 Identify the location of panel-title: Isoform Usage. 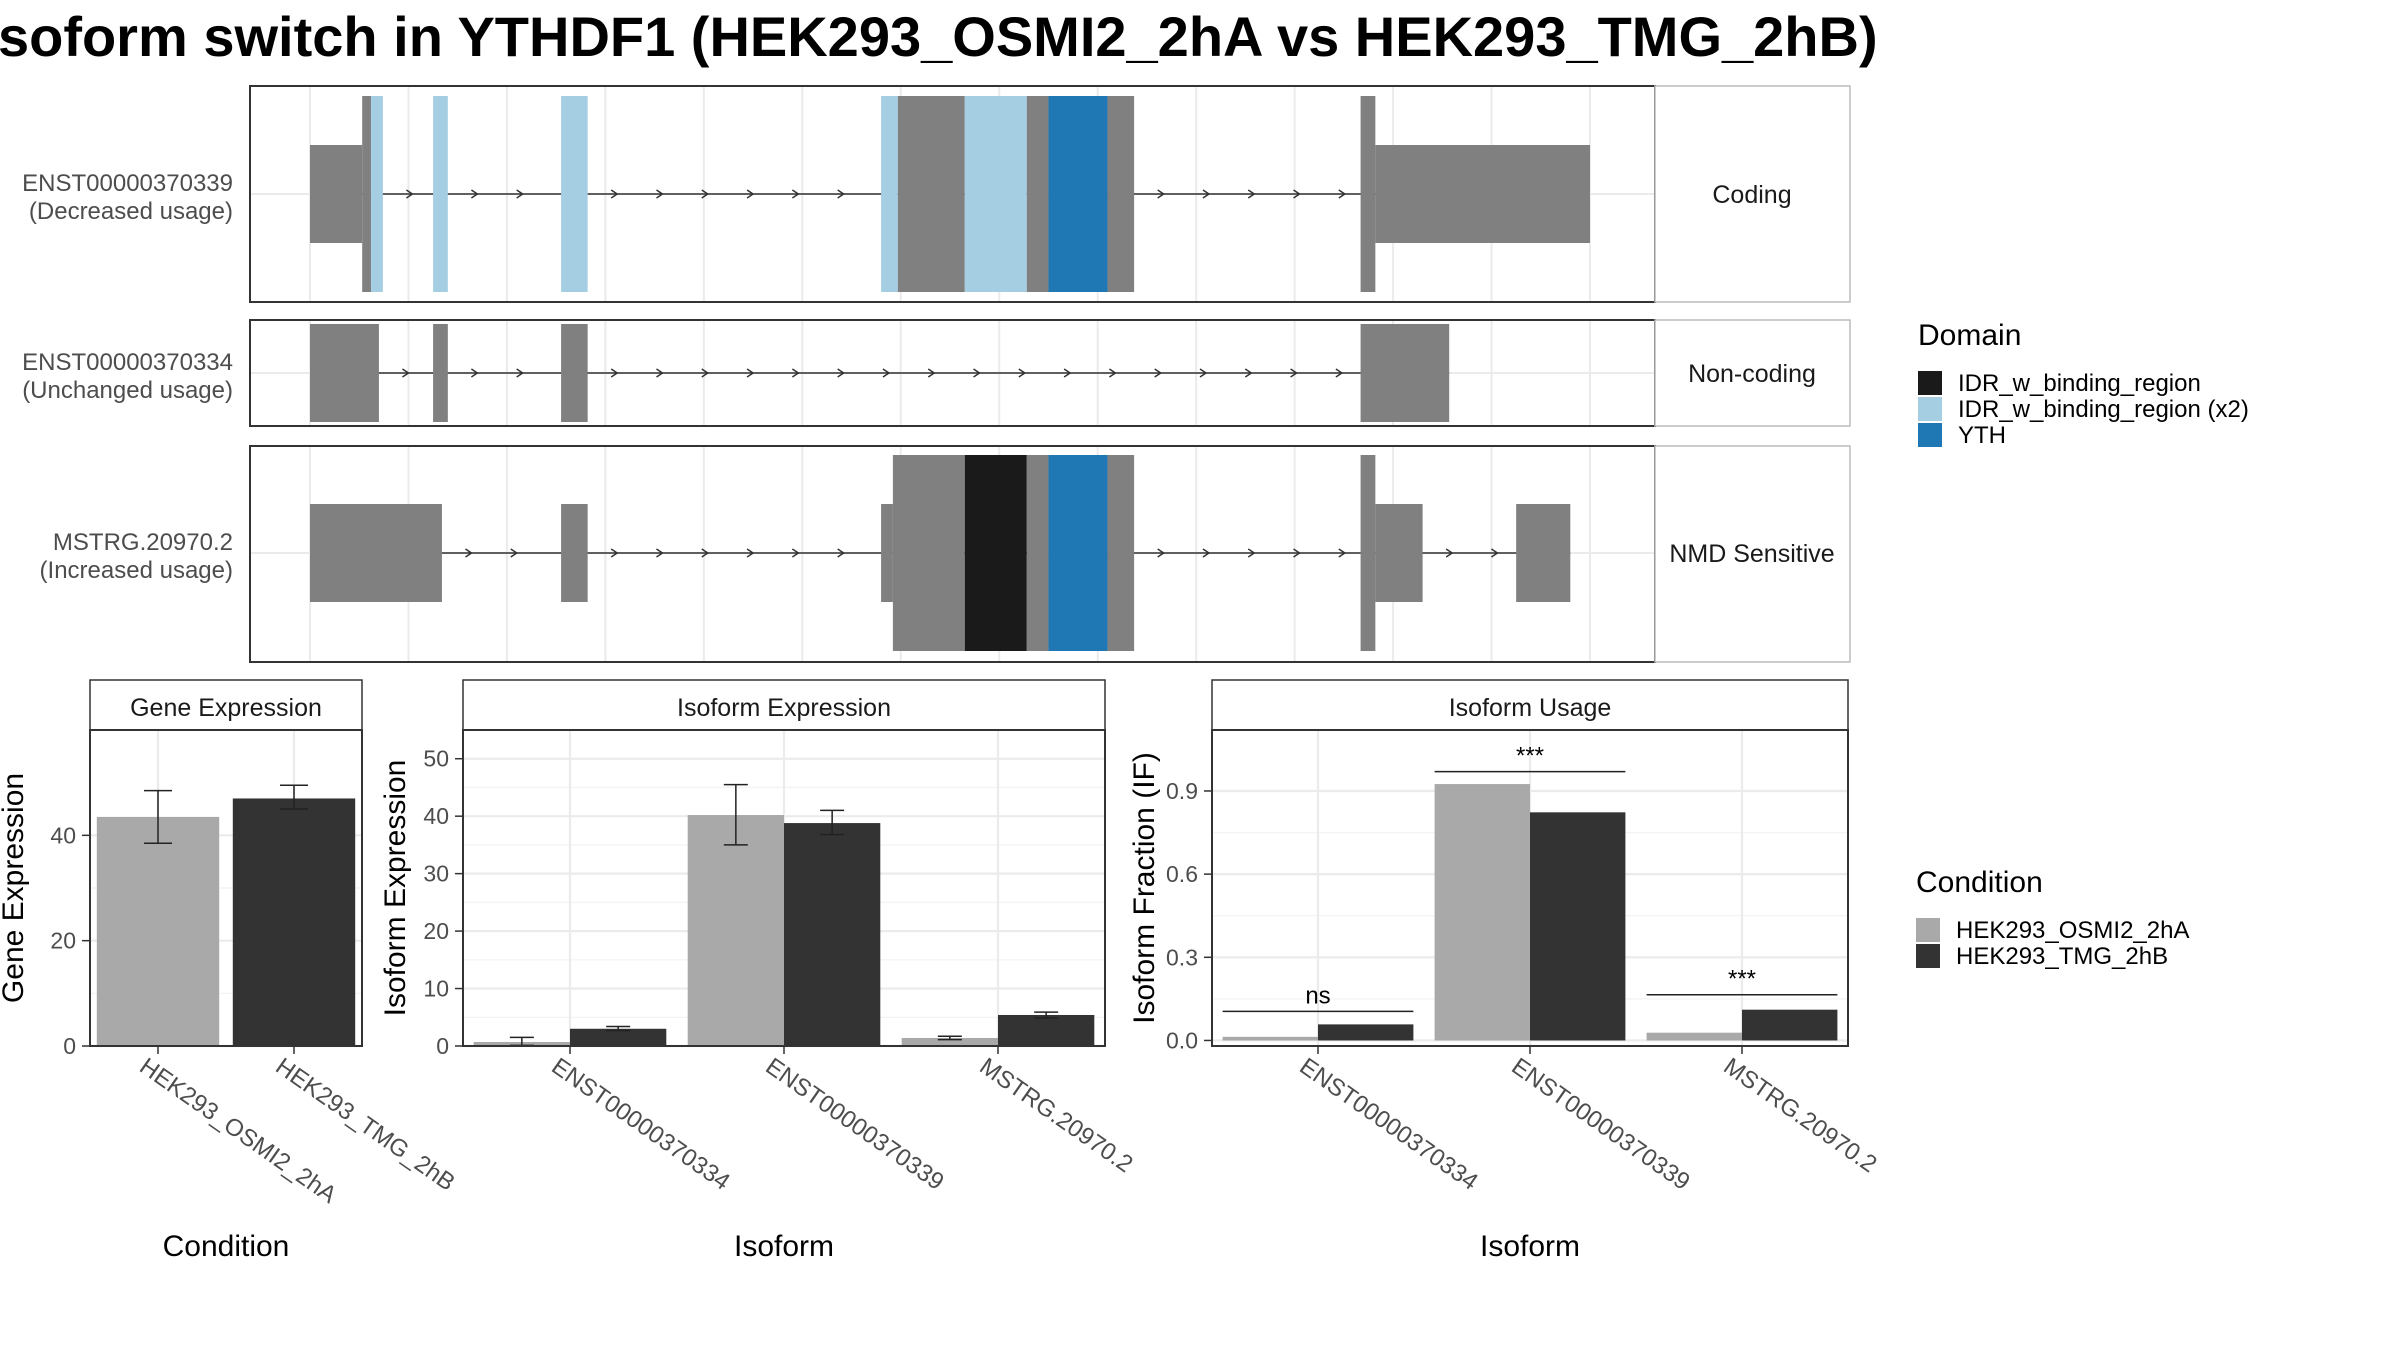
(1530, 708).